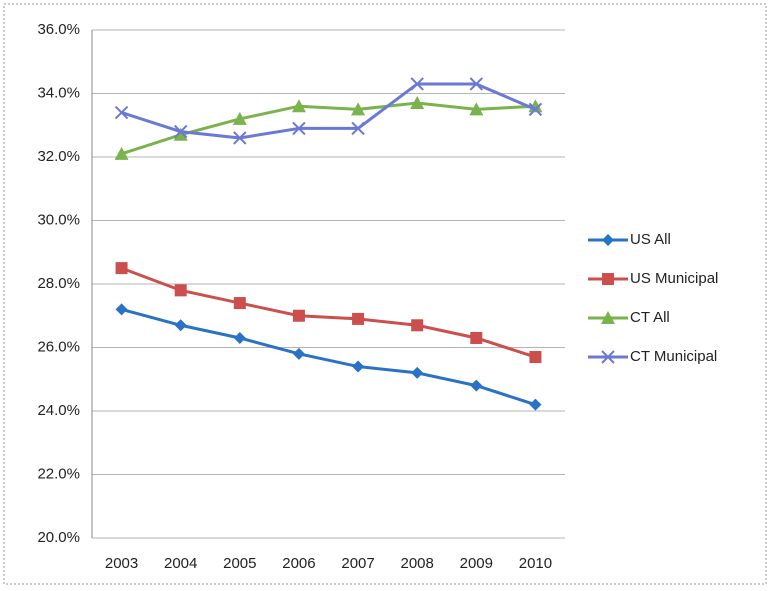  Describe the element at coordinates (58, 156) in the screenshot. I see `y-tick-label: 32.0%` at that location.